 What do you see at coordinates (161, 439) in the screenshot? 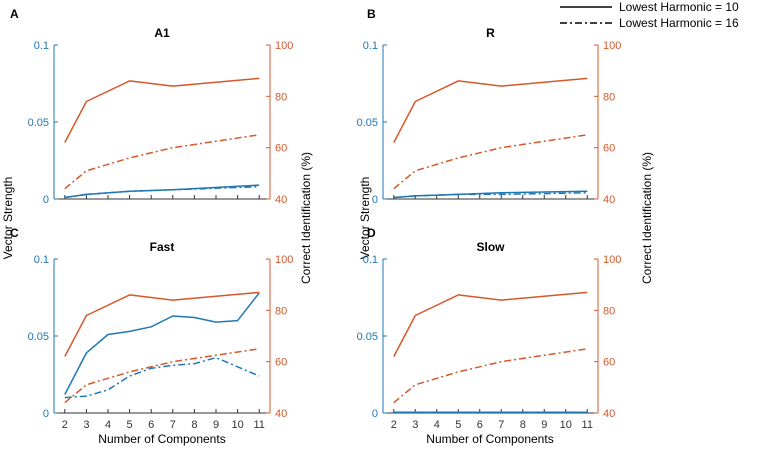
I see `x-axis-label-left: Number of Components` at bounding box center [161, 439].